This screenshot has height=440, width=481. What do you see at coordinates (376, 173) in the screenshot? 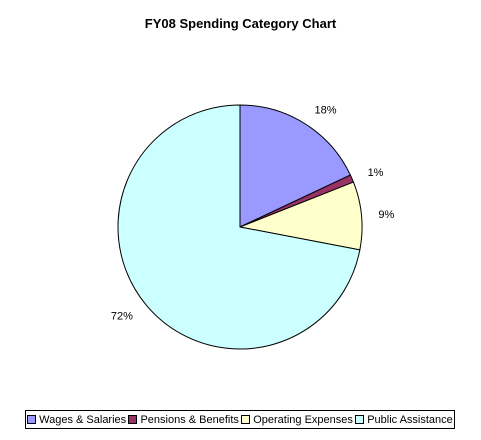
I see `pie-label-pensions: 1%` at bounding box center [376, 173].